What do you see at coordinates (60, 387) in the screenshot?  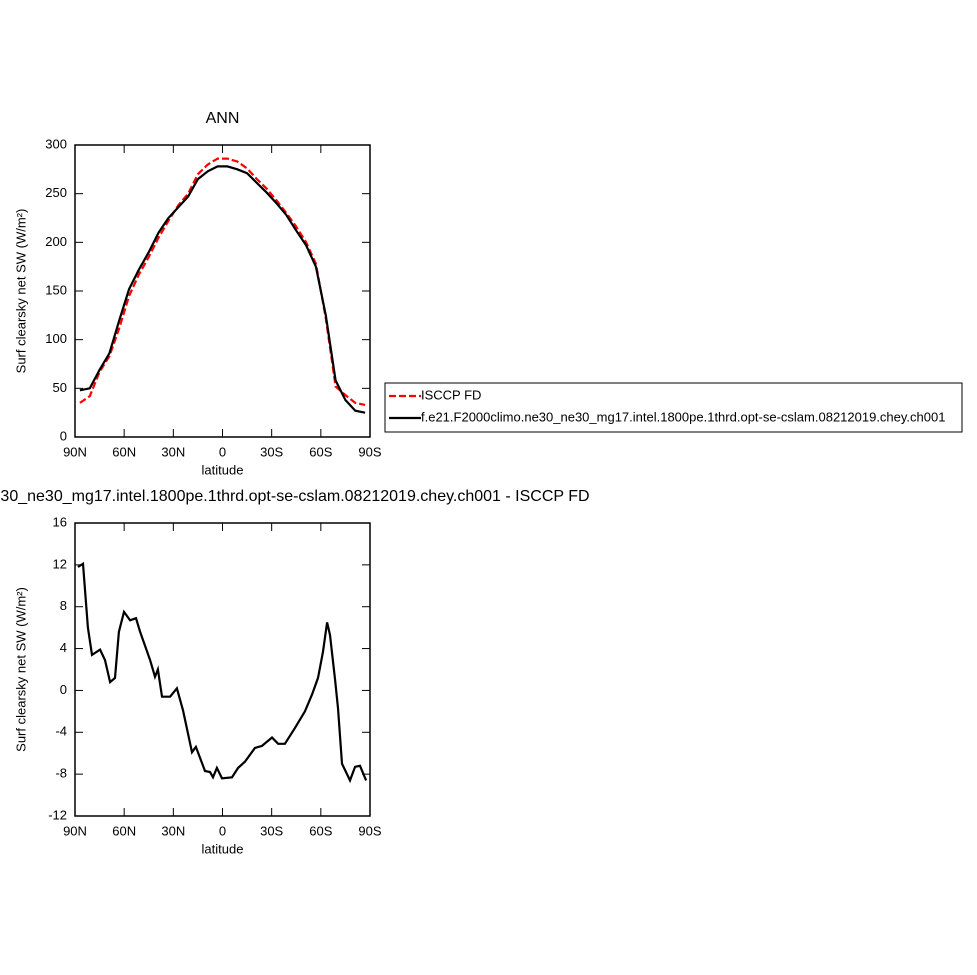 I see `y-tick-label: 50` at bounding box center [60, 387].